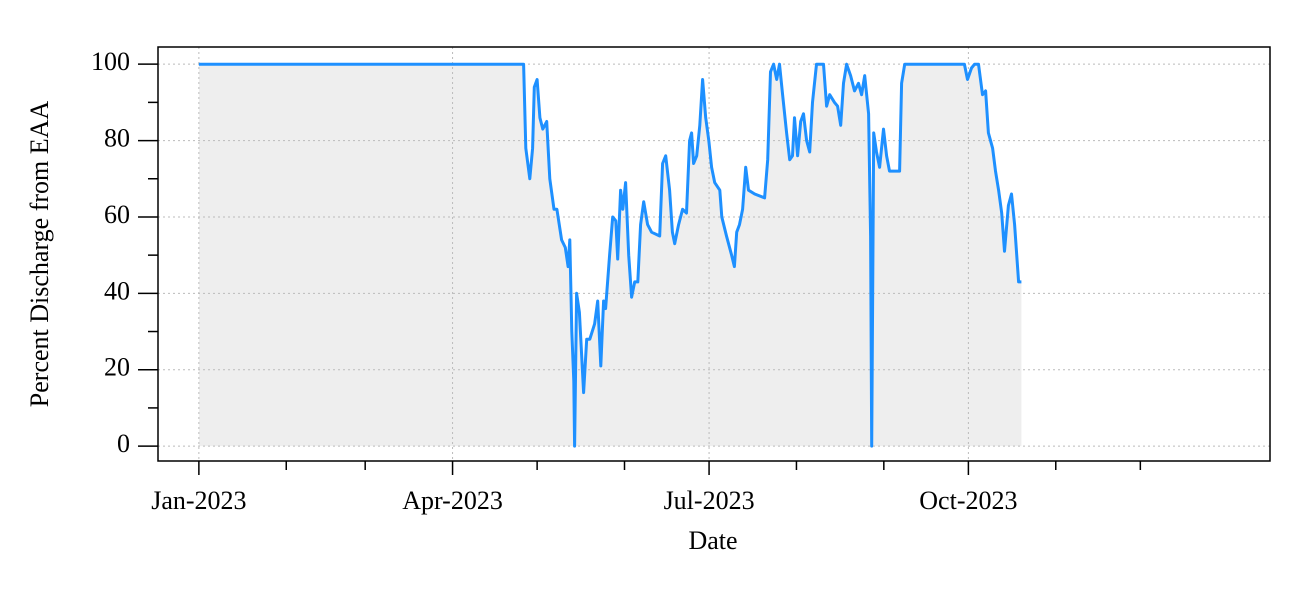 The height and width of the screenshot is (600, 1300). I want to click on x-tick-label: Jan-2023, so click(198, 500).